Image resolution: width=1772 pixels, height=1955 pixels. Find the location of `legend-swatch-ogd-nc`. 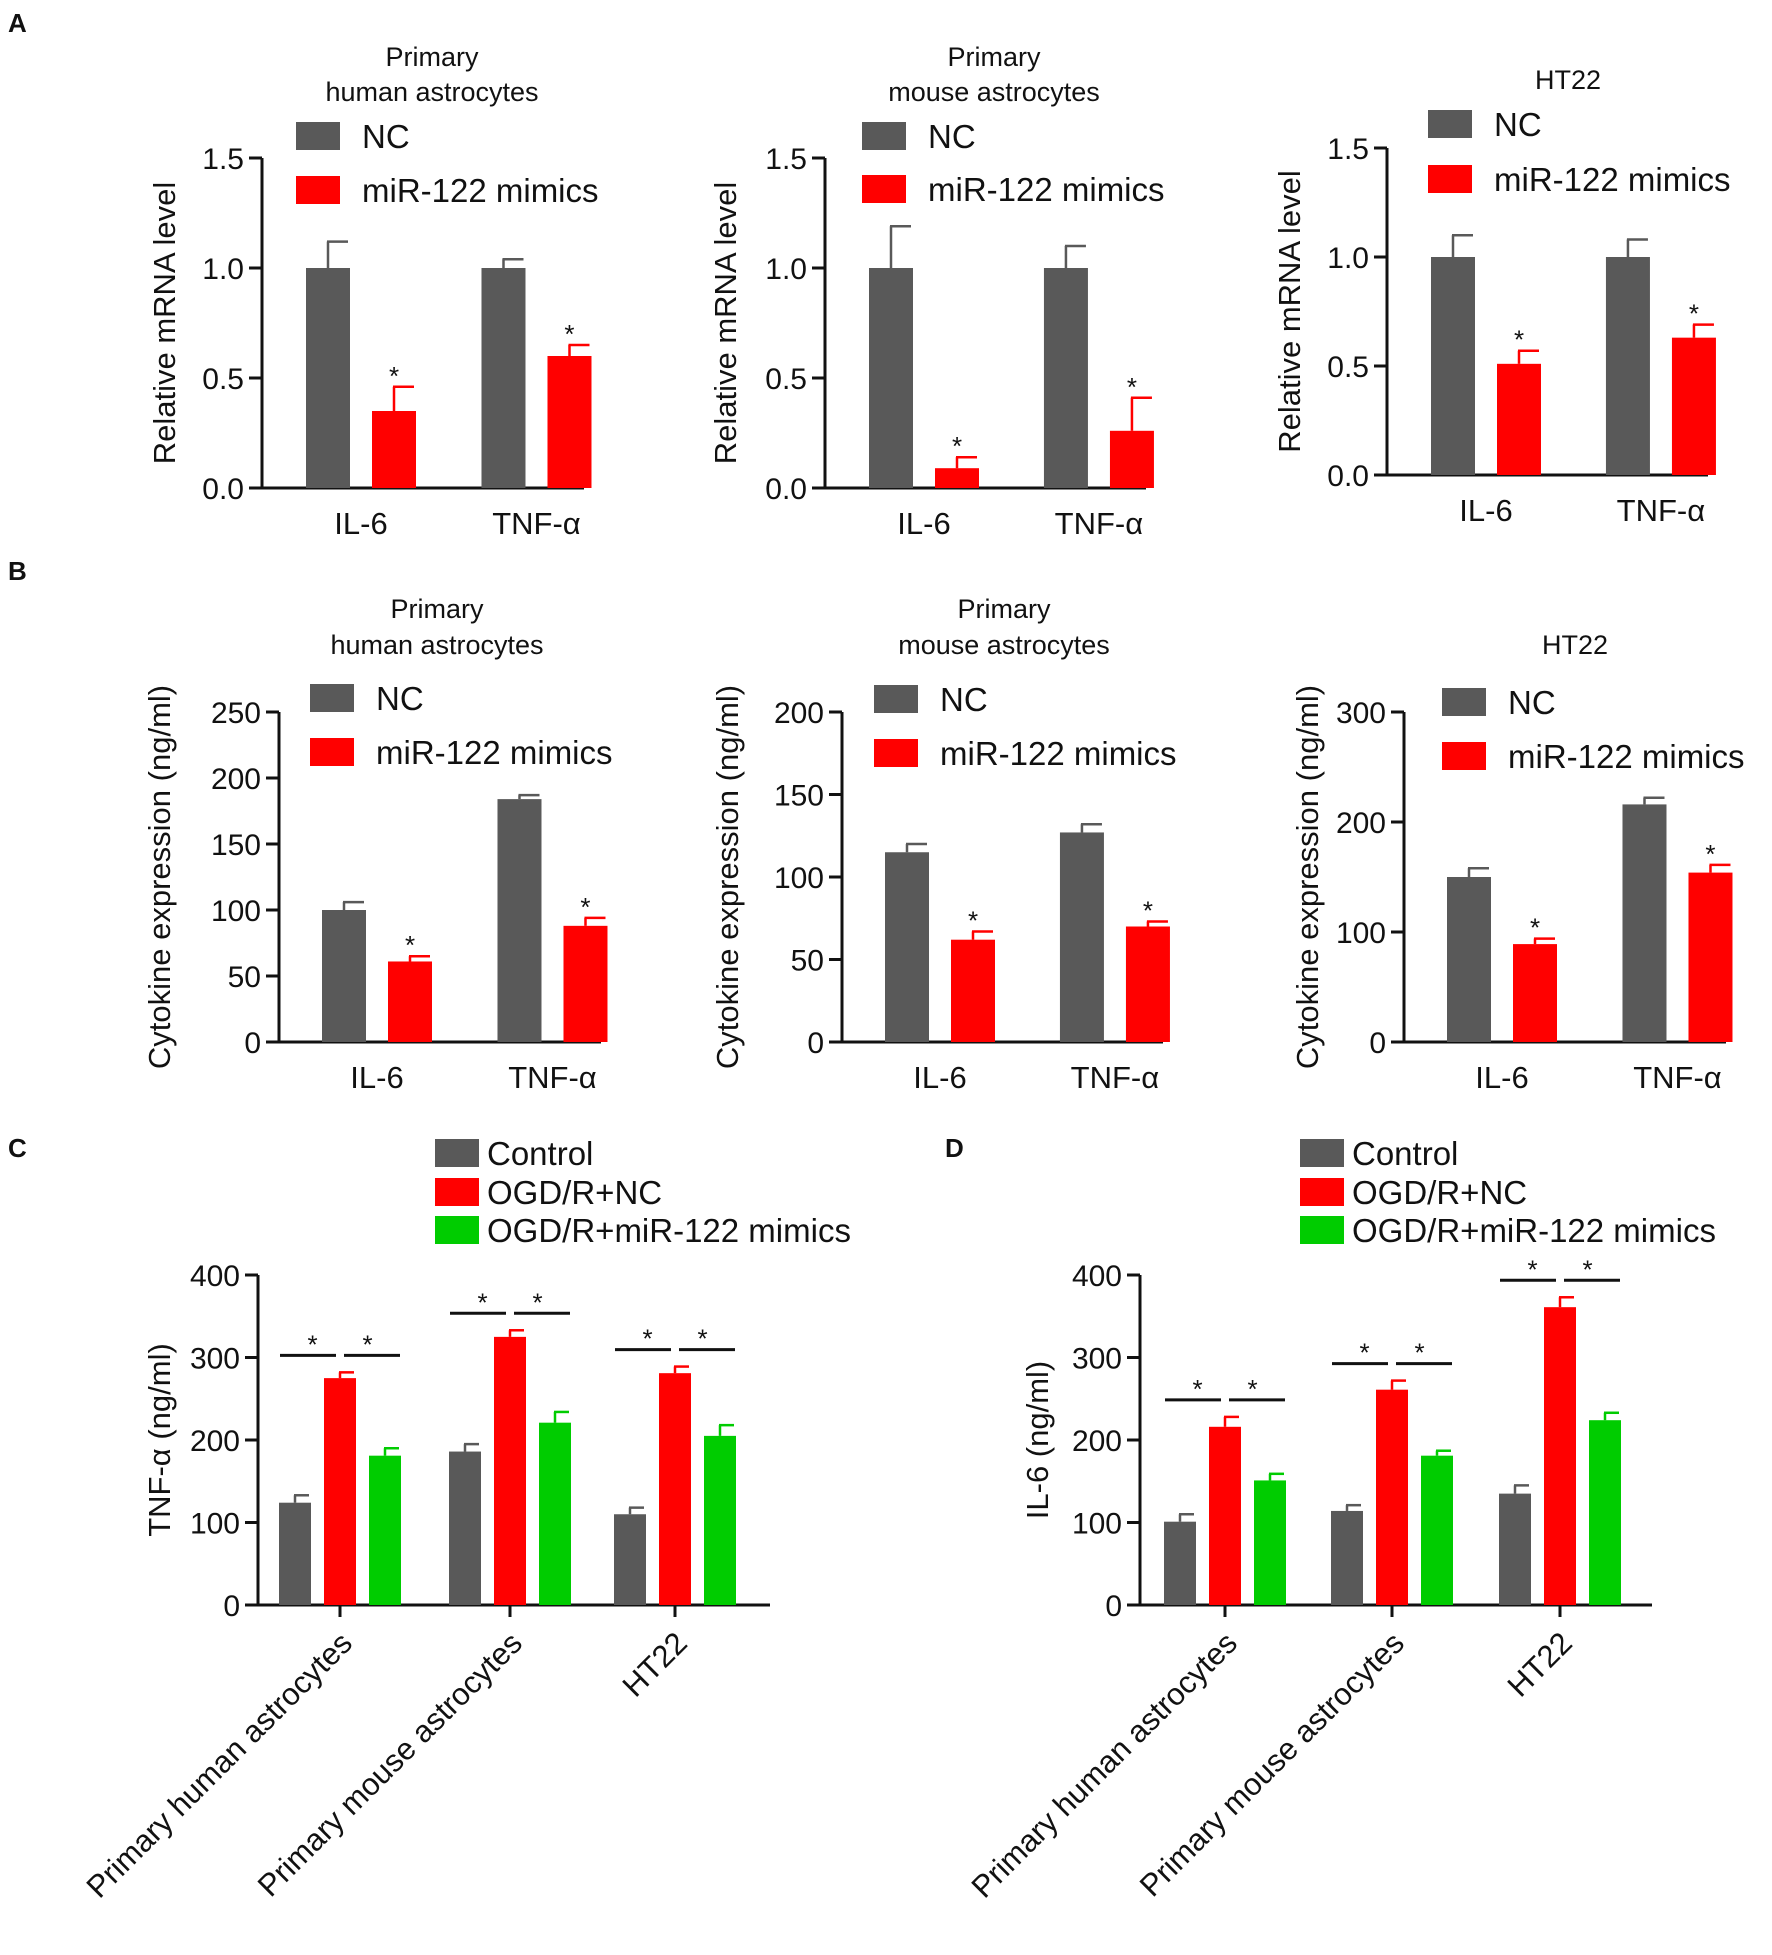

legend-swatch-ogd-nc is located at coordinates (1322, 1192).